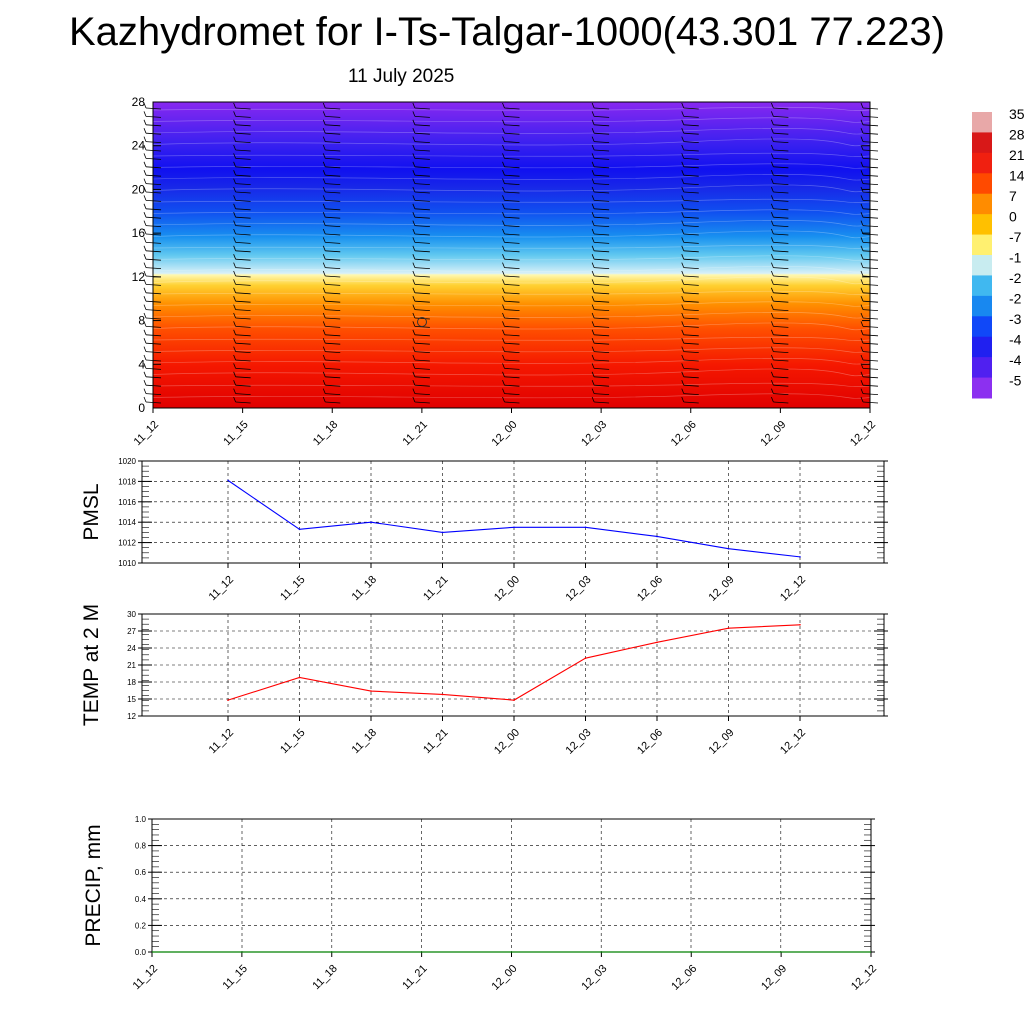 Image resolution: width=1024 pixels, height=1024 pixels. I want to click on colorbar-label: -4, so click(1015, 340).